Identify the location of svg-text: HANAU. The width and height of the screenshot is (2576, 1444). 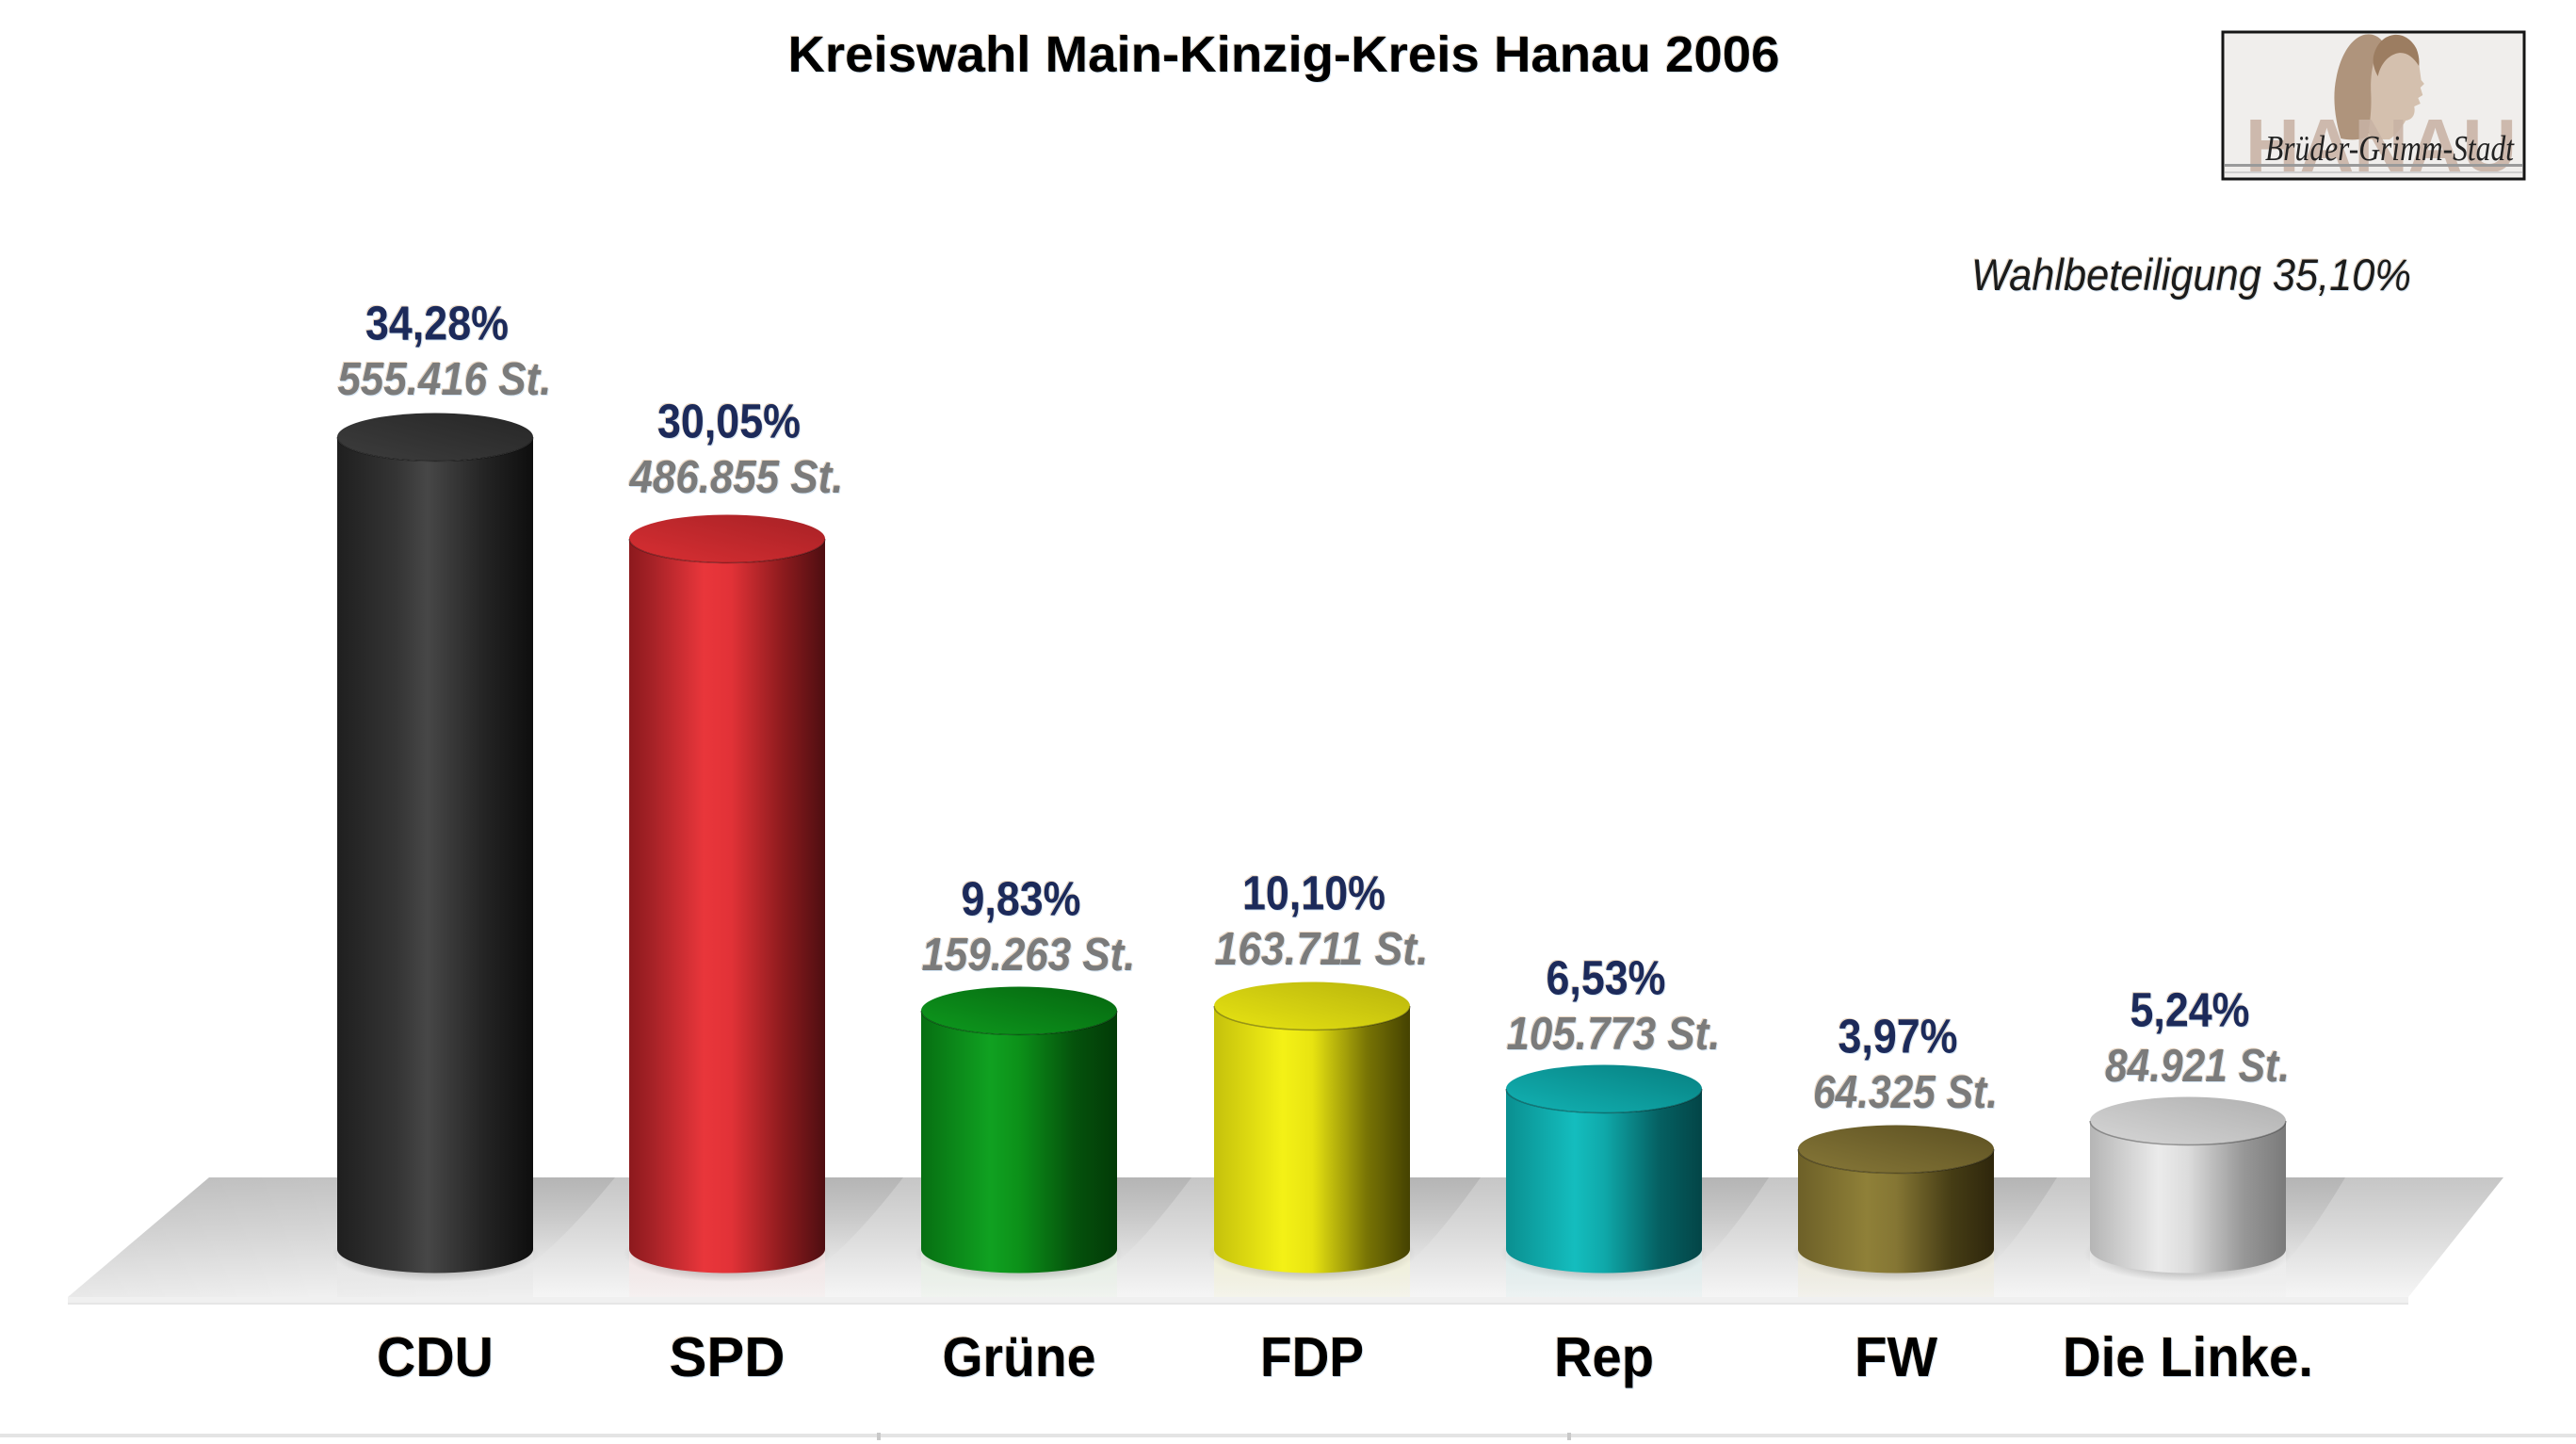
(2381, 145).